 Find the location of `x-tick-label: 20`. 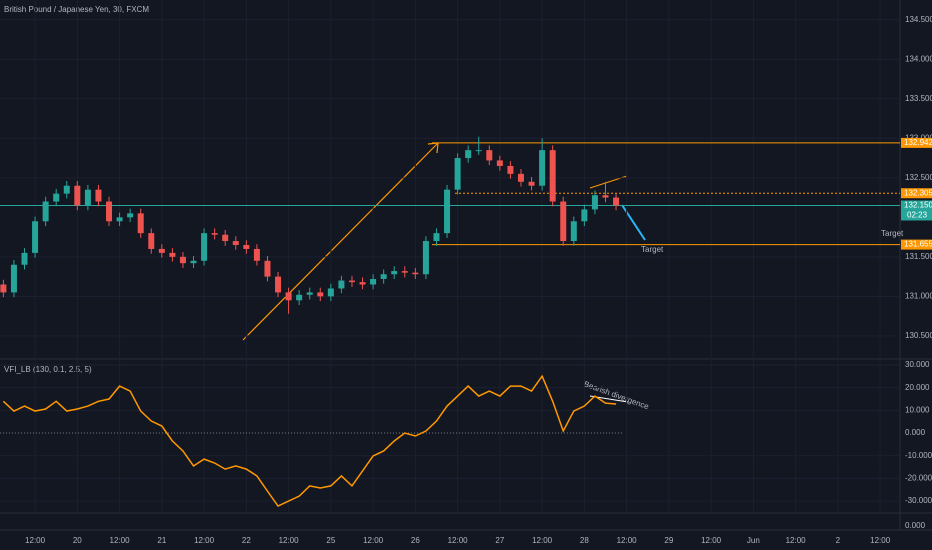

x-tick-label: 20 is located at coordinates (77, 540).